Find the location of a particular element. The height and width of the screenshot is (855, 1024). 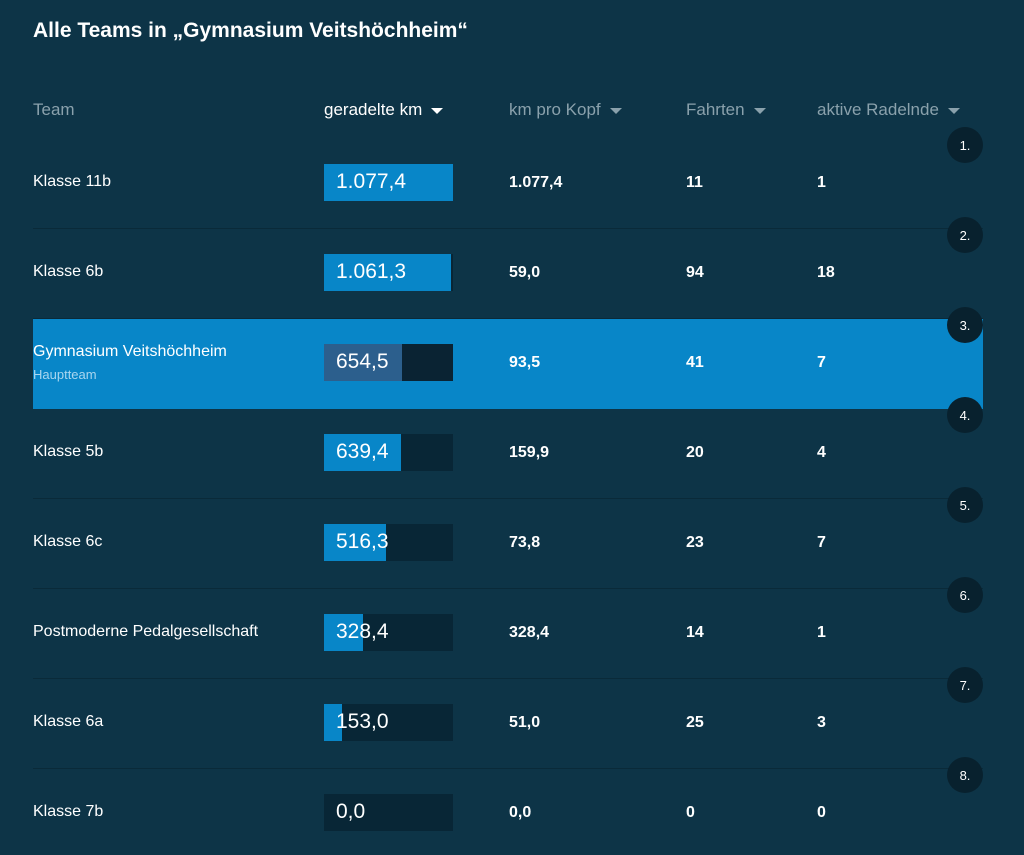

trips-value: 23 is located at coordinates (695, 542).